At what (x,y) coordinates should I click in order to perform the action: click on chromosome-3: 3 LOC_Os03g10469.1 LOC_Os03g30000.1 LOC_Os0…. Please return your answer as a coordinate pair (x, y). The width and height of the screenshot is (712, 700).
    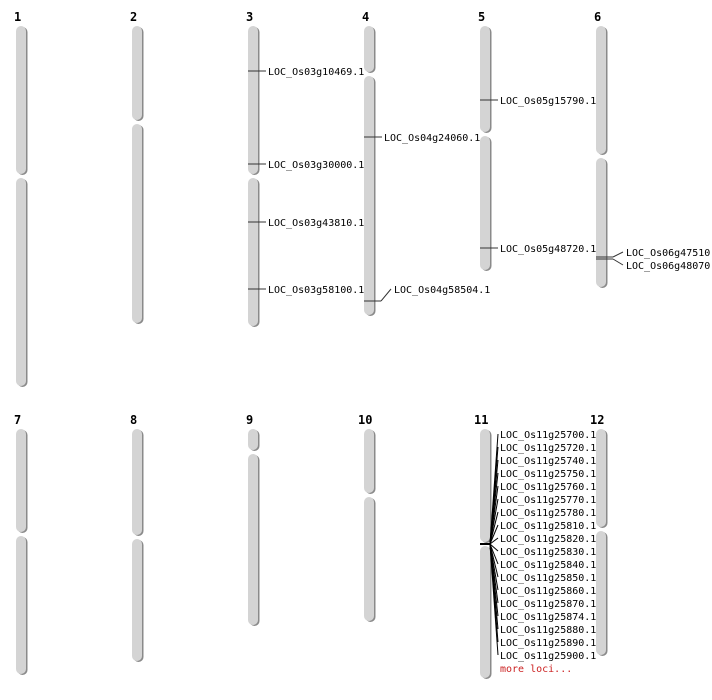
    Looking at the image, I should click on (305, 168).